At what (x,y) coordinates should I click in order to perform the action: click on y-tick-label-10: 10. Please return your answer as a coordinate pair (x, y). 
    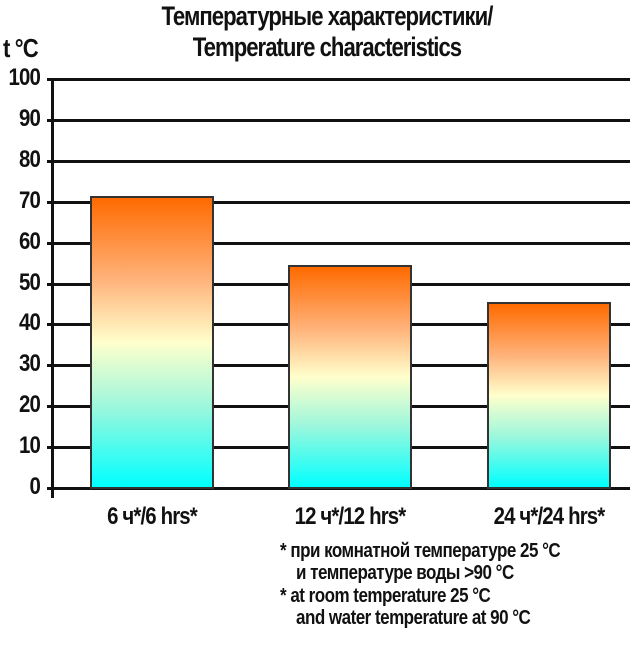
    Looking at the image, I should click on (30, 446).